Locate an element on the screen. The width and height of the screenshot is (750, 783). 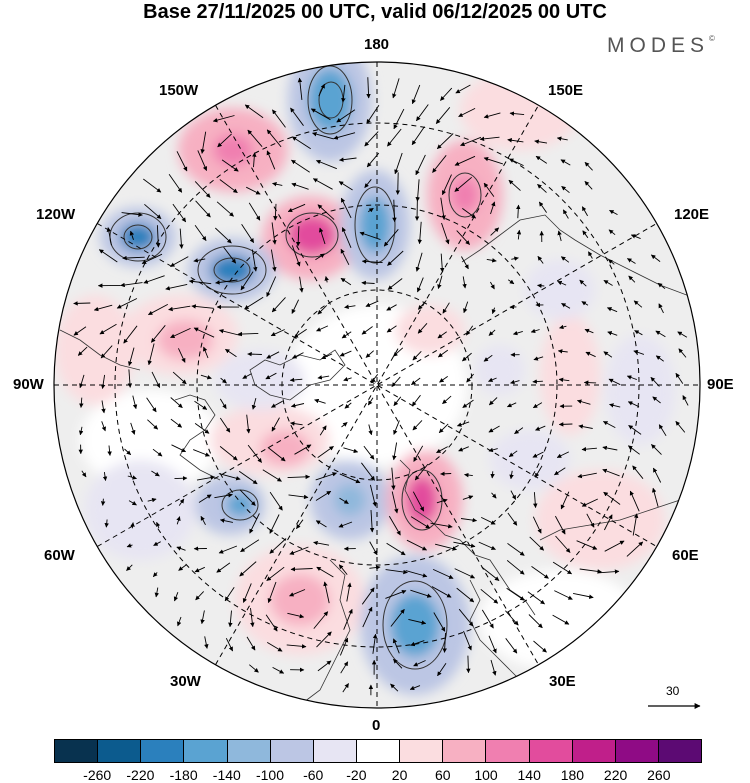
lon-label-150e: 150E is located at coordinates (566, 90).